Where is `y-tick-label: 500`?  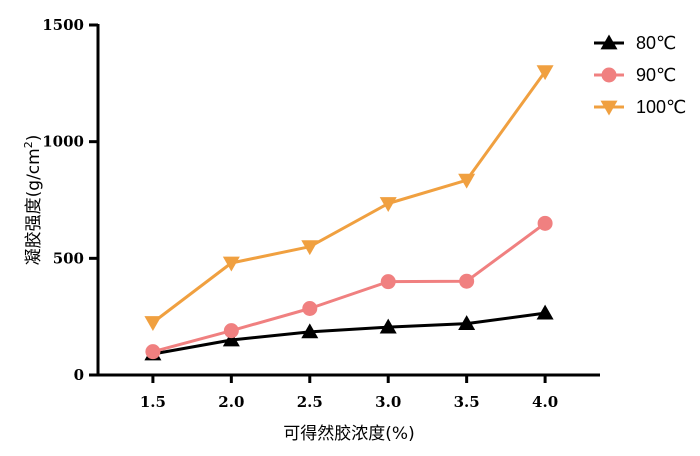
y-tick-label: 500 is located at coordinates (68, 258).